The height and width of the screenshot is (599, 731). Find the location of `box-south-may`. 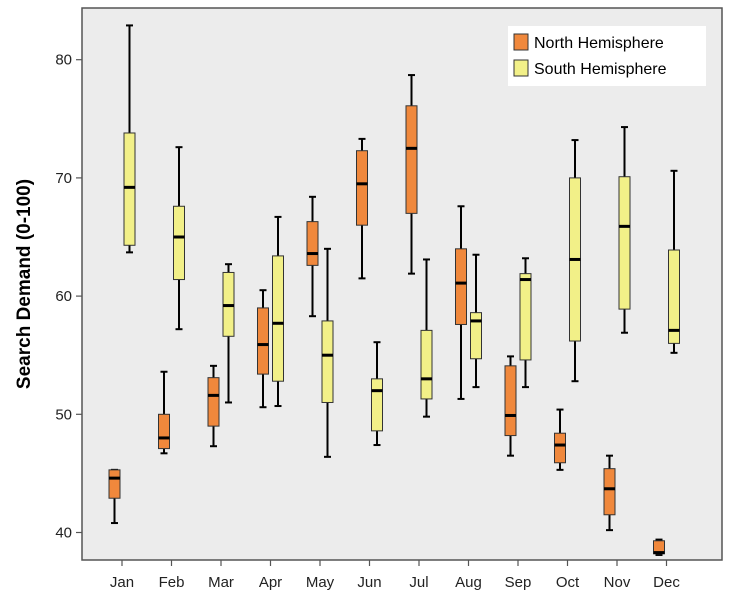

box-south-may is located at coordinates (327, 352).